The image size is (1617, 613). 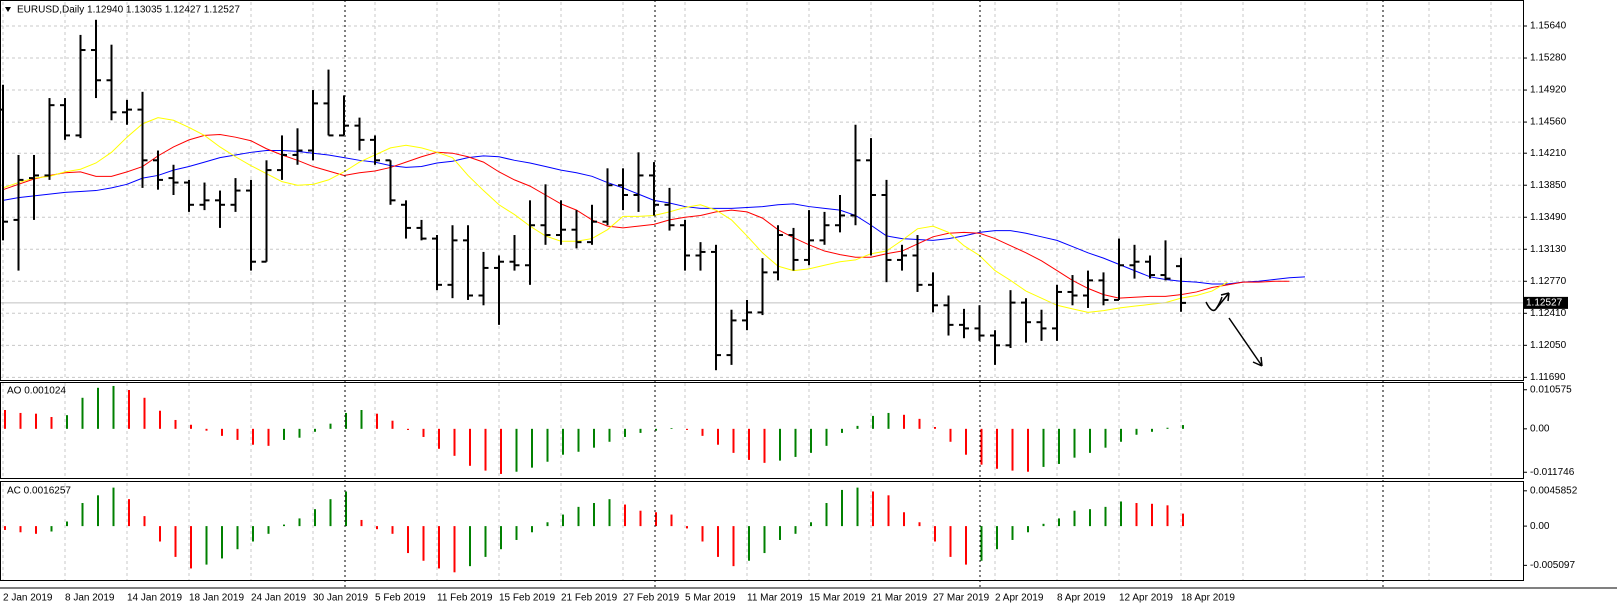 What do you see at coordinates (762, 430) in the screenshot?
I see `ao-panel-border` at bounding box center [762, 430].